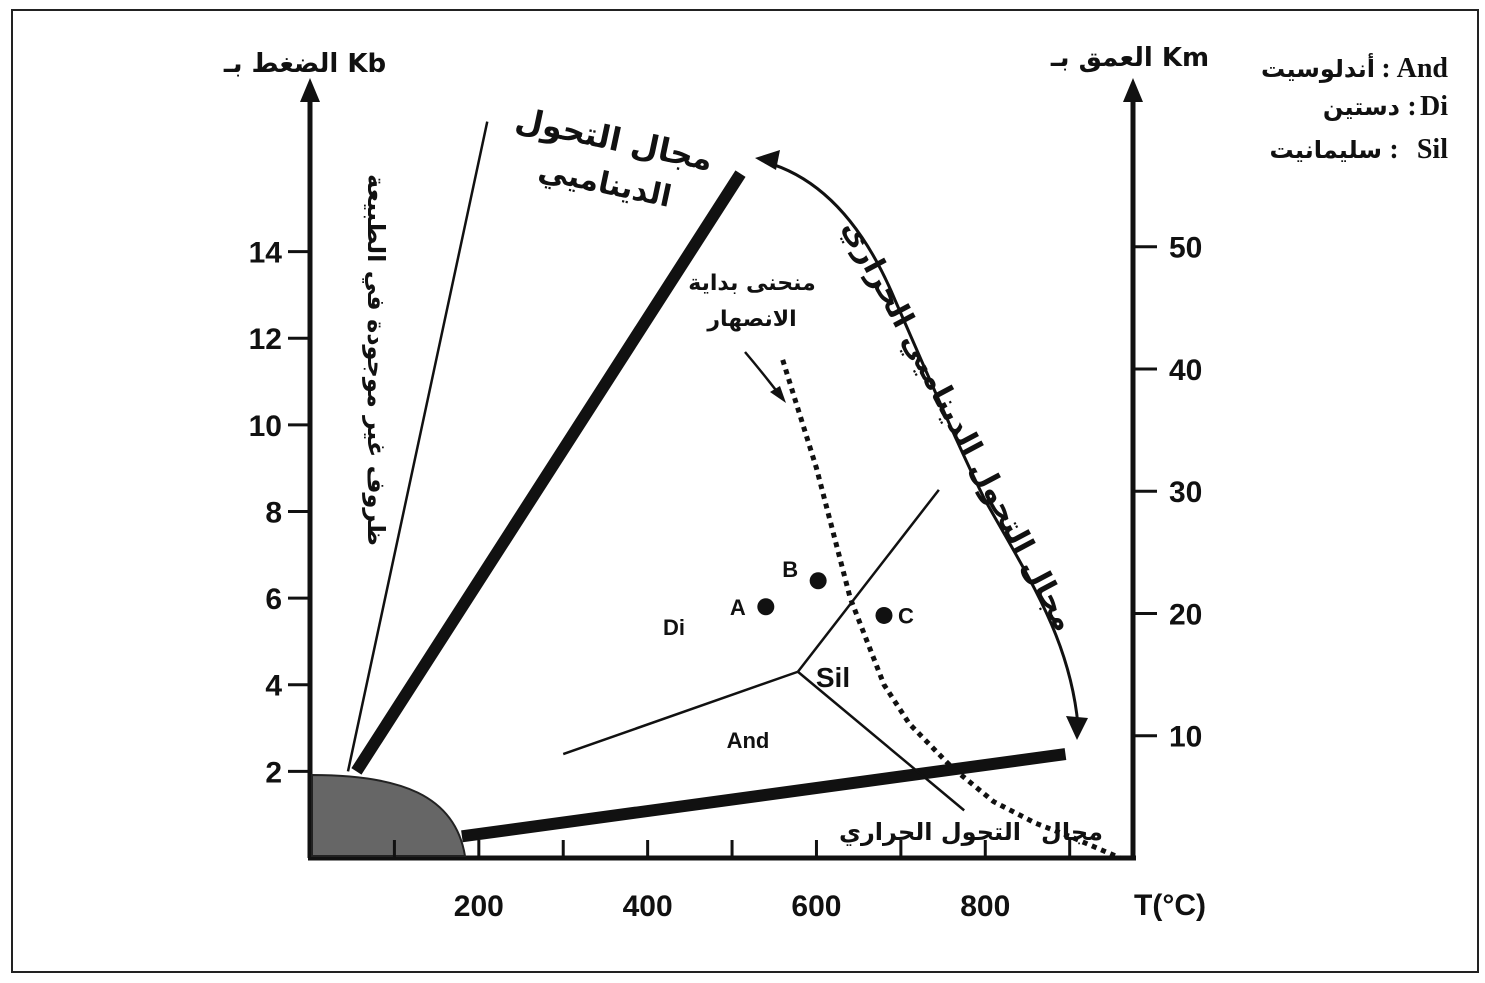  I want to click on legend: And أندلوسيت : Di دستين : Sil سليمانيت :, so click(1354, 109).